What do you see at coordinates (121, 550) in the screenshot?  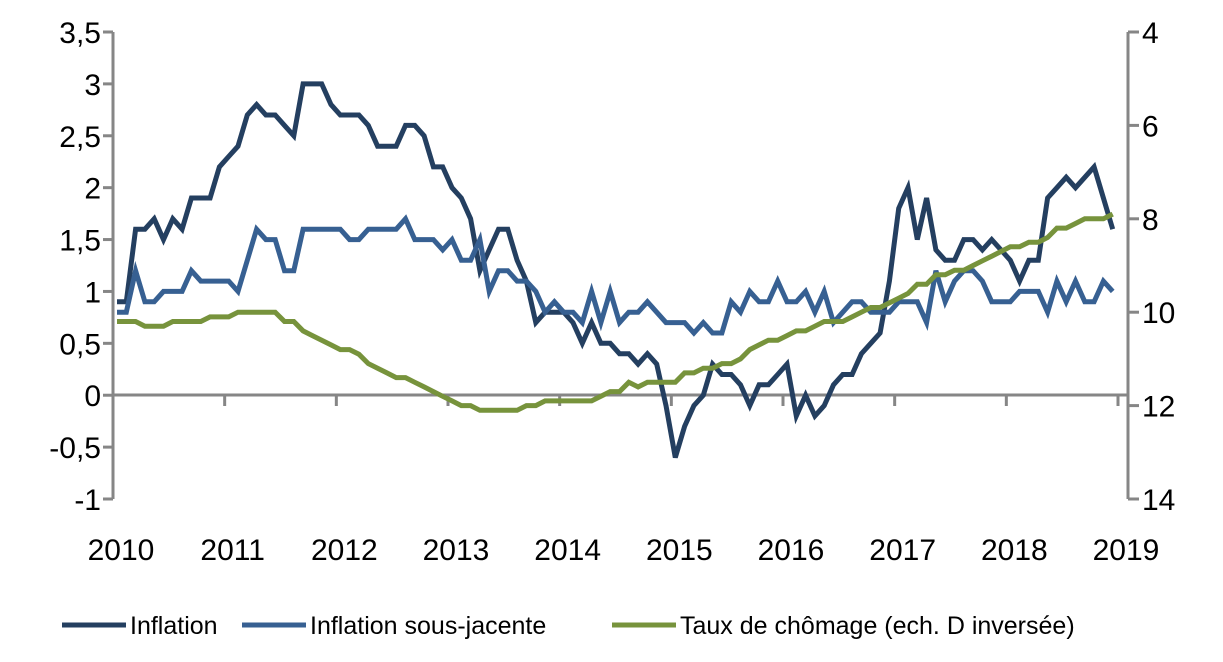 I see `x-axis-tick-label: 2010` at bounding box center [121, 550].